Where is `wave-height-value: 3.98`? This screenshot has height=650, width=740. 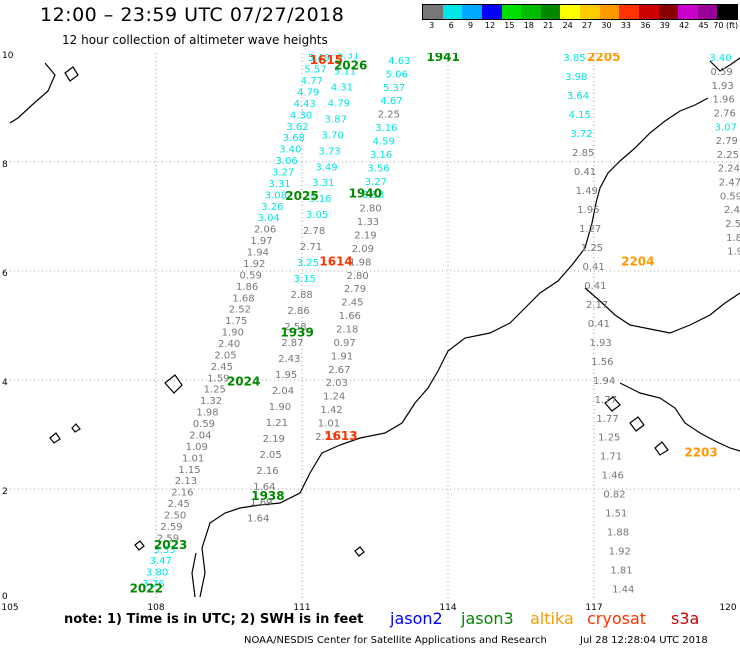 wave-height-value: 3.98 is located at coordinates (576, 77).